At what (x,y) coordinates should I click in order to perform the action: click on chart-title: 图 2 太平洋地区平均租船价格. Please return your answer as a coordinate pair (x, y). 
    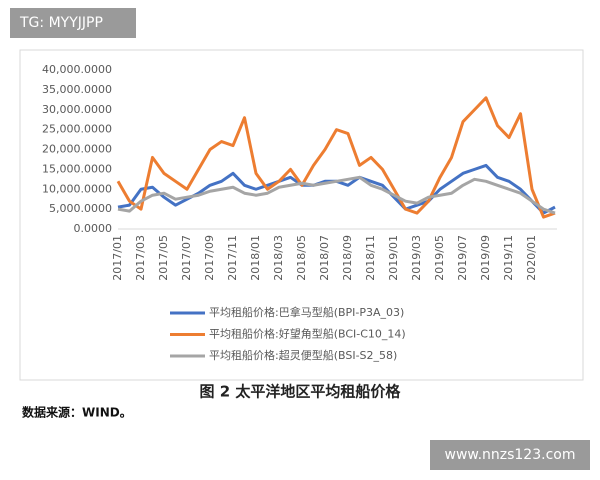
    Looking at the image, I should click on (301, 392).